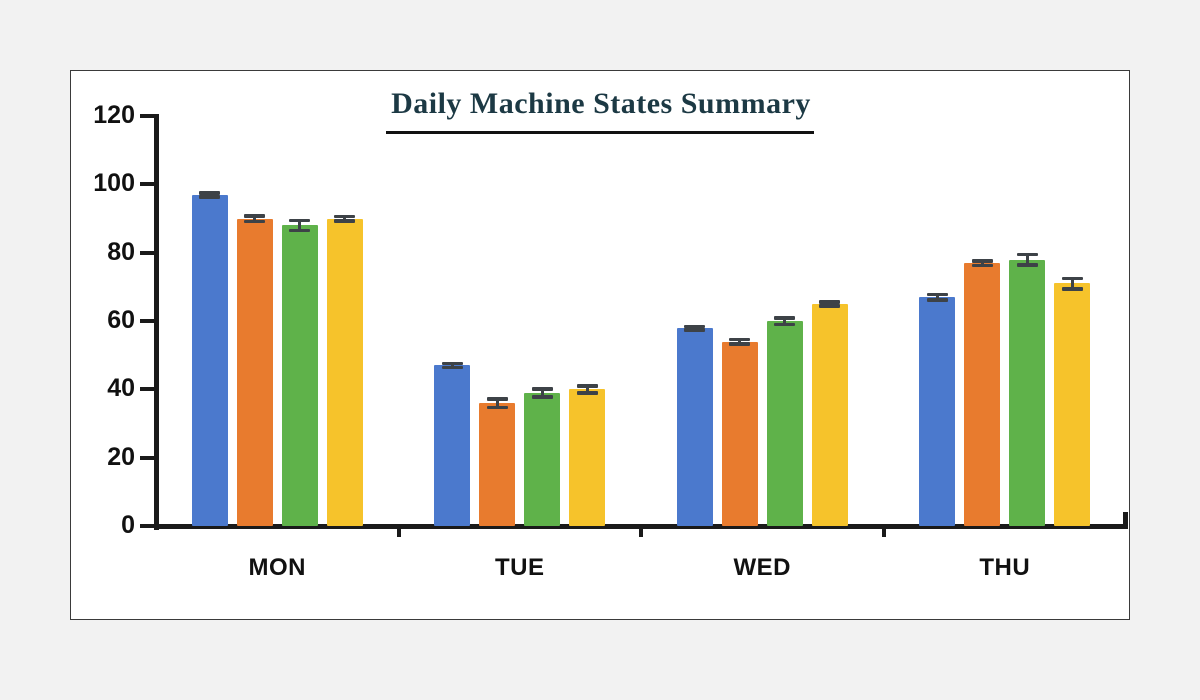 This screenshot has height=700, width=1200. What do you see at coordinates (299, 375) in the screenshot?
I see `bar-green-mon` at bounding box center [299, 375].